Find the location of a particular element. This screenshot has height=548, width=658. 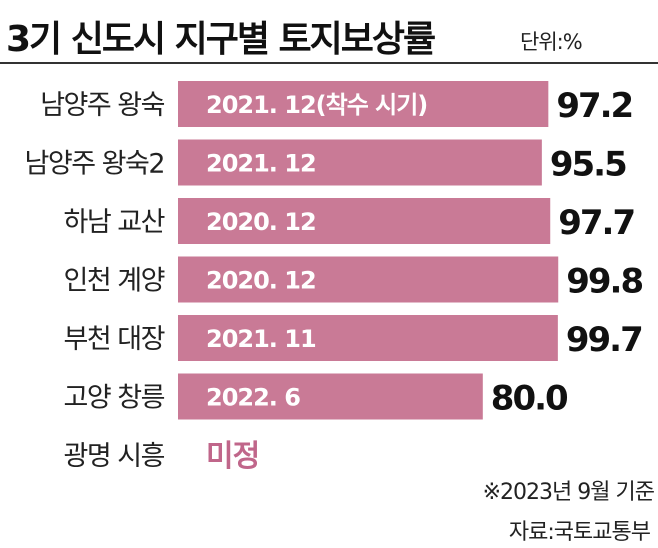

title-rule is located at coordinates (329, 63).